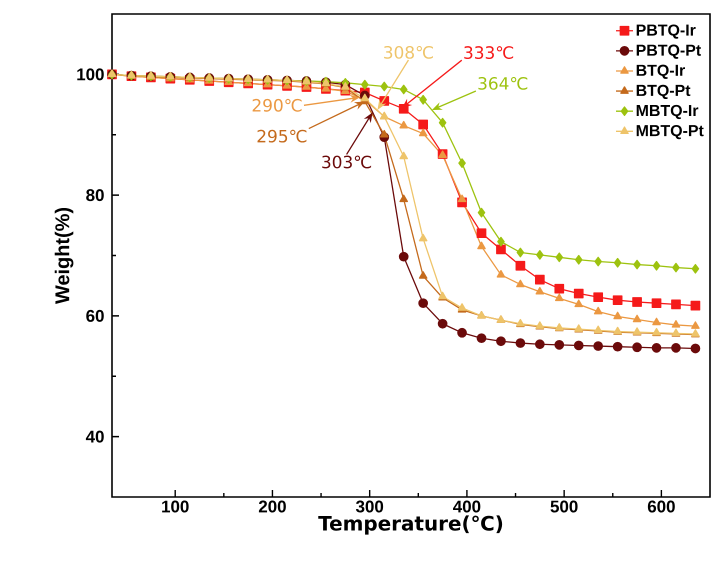  What do you see at coordinates (666, 31) in the screenshot?
I see `legend-label: PBTQ-Ir` at bounding box center [666, 31].